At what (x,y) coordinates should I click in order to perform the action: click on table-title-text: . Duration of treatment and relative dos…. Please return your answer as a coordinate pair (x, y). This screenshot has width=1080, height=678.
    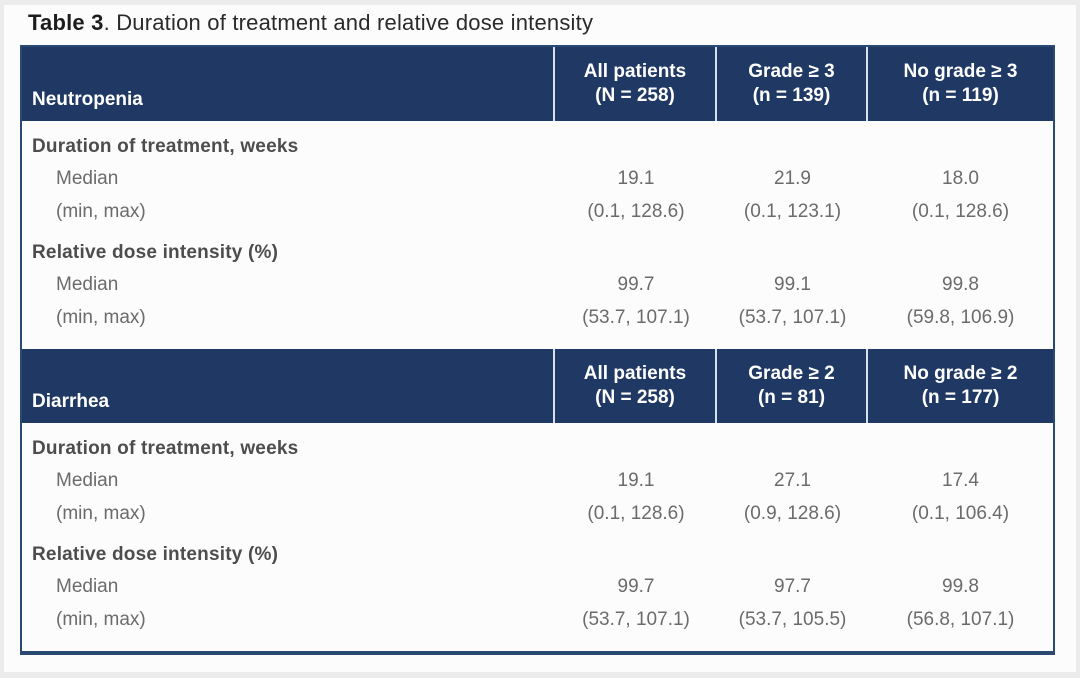
    Looking at the image, I should click on (348, 22).